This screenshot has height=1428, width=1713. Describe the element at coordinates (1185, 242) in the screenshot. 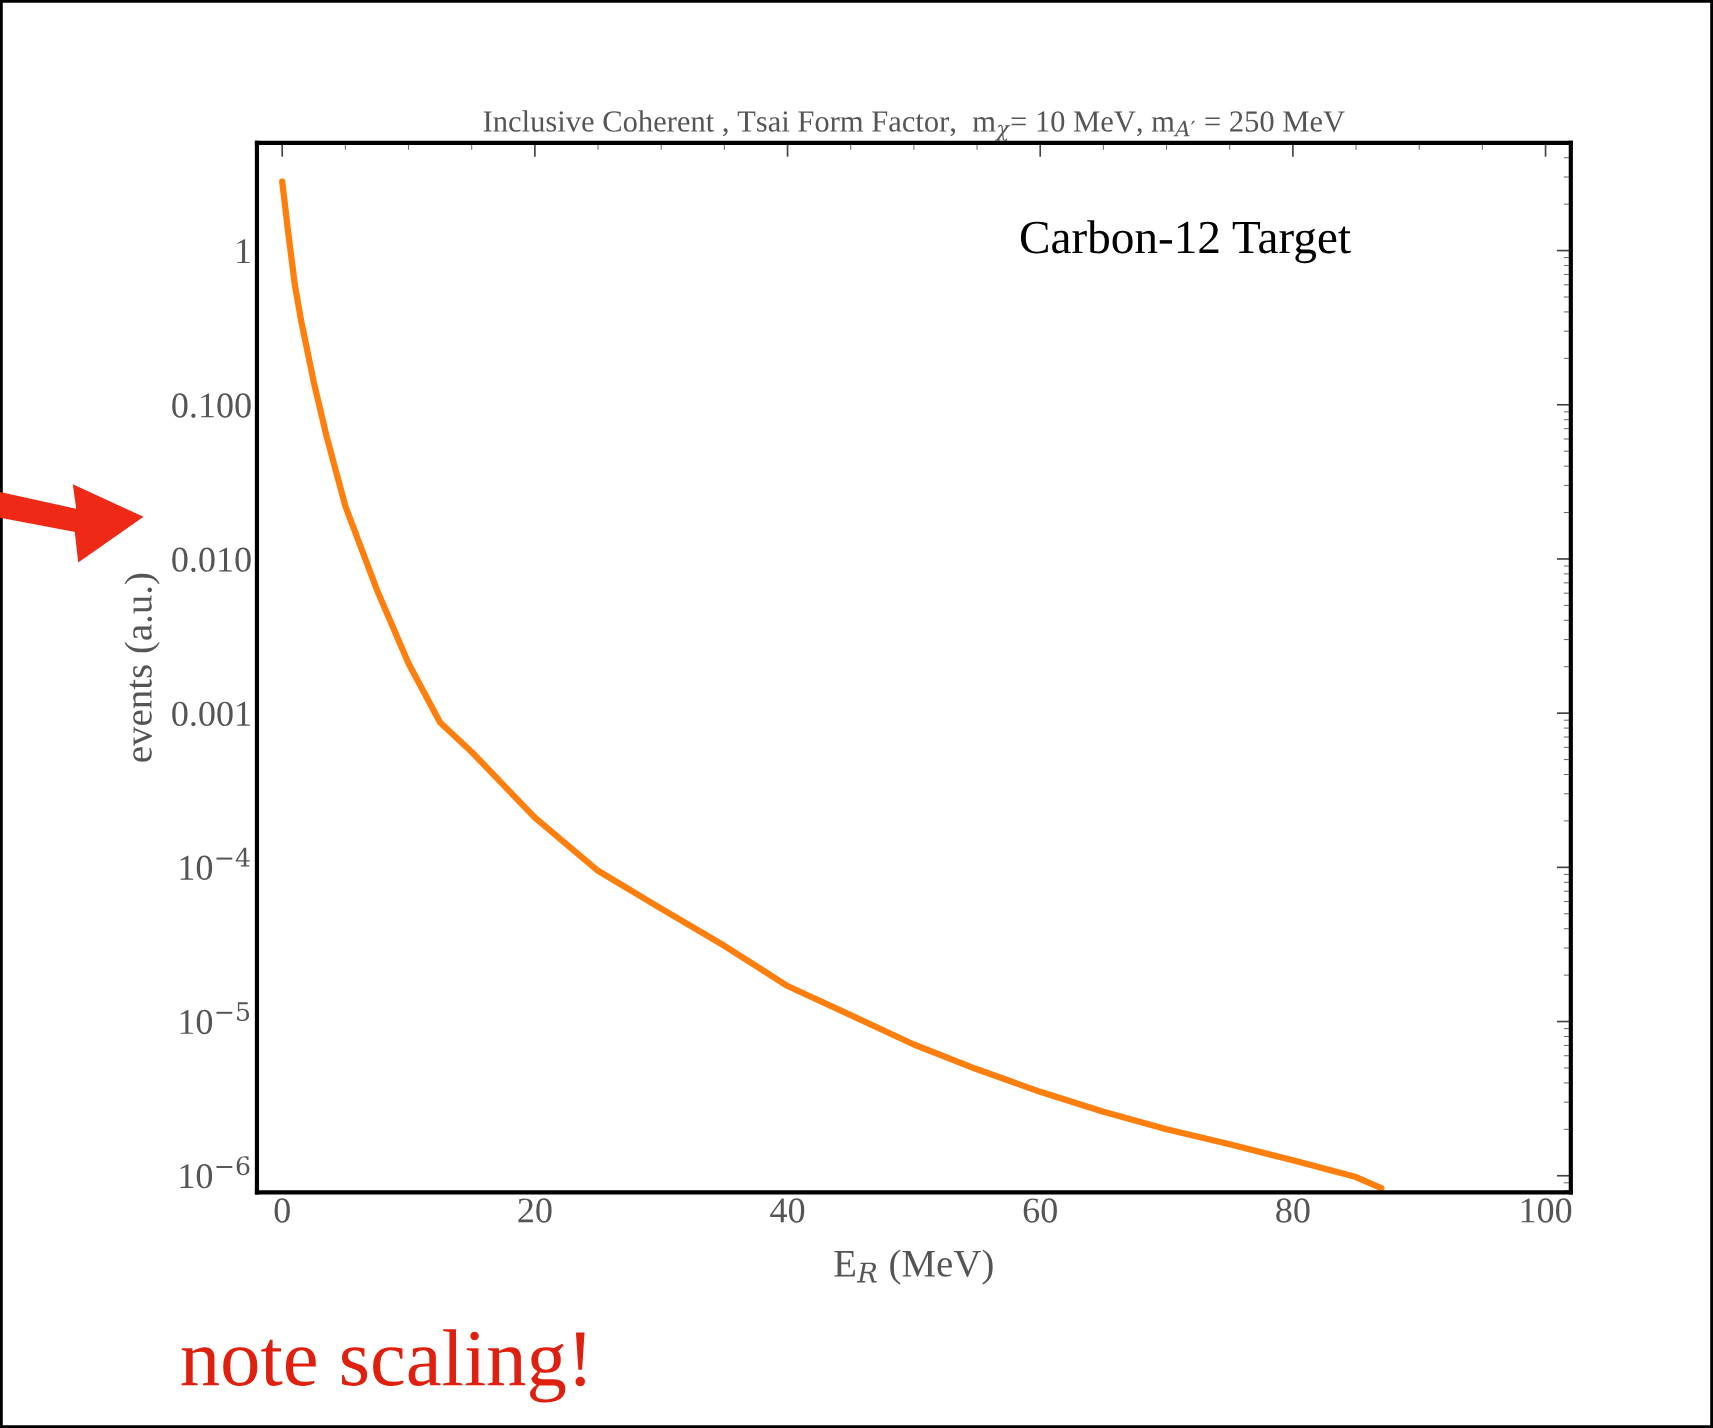

I see `annotation: Carbon-12 Target` at that location.